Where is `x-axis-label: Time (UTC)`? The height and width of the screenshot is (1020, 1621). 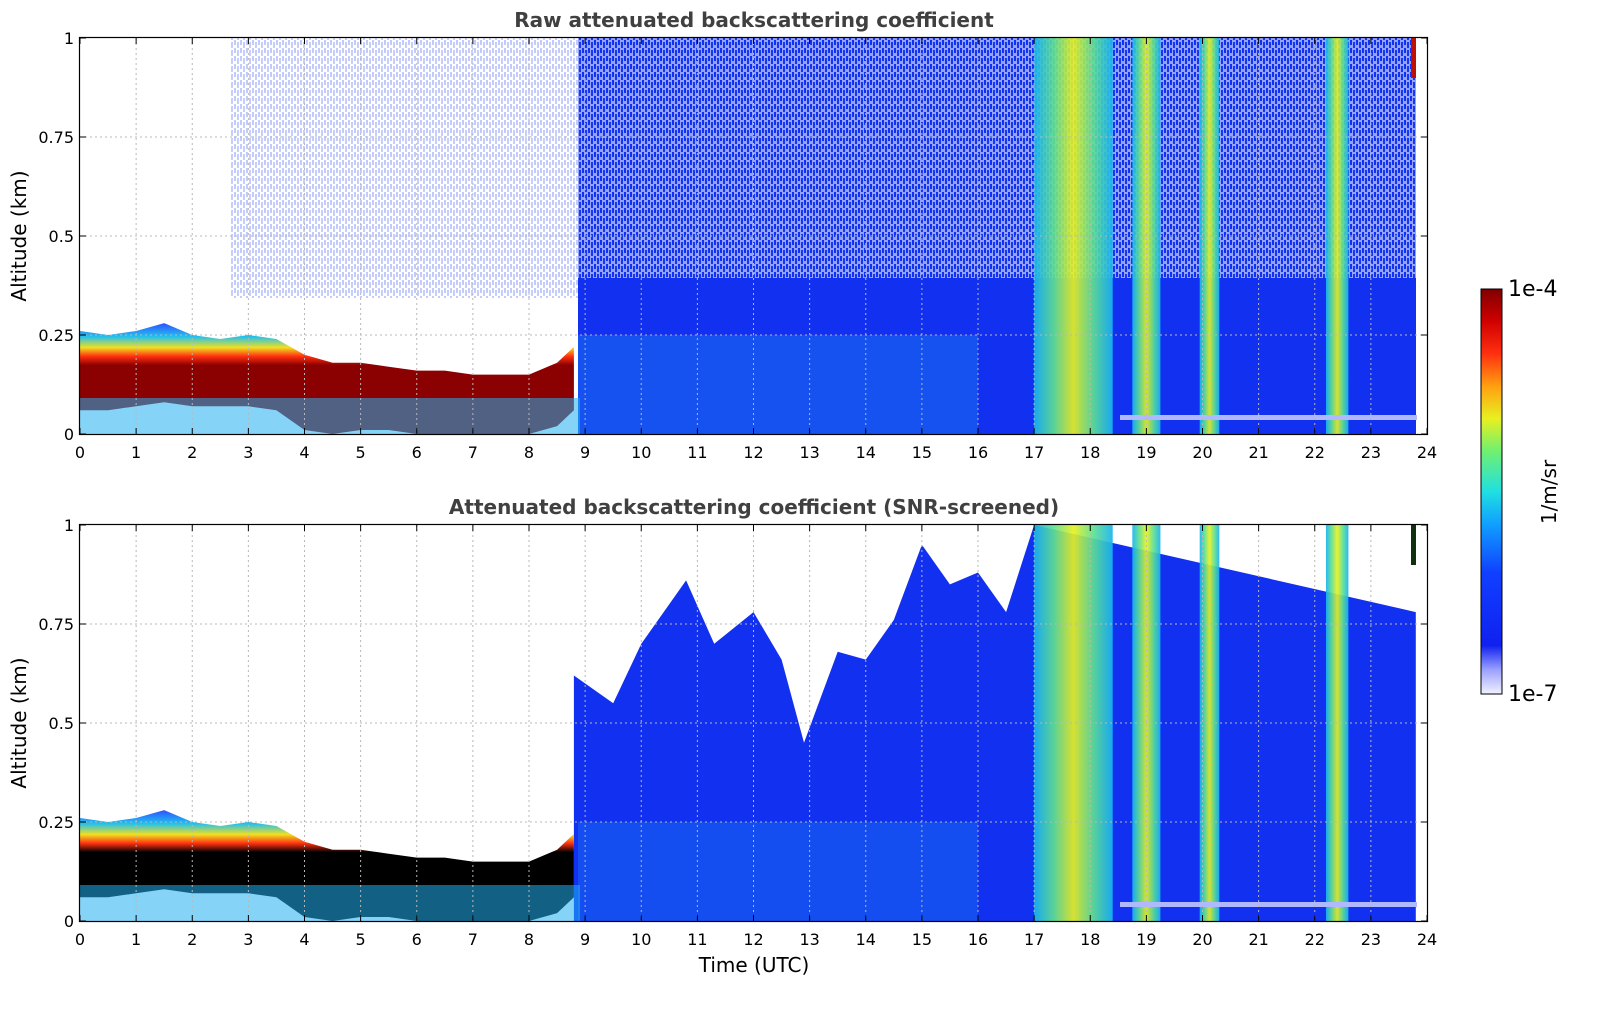
x-axis-label: Time (UTC) is located at coordinates (754, 965).